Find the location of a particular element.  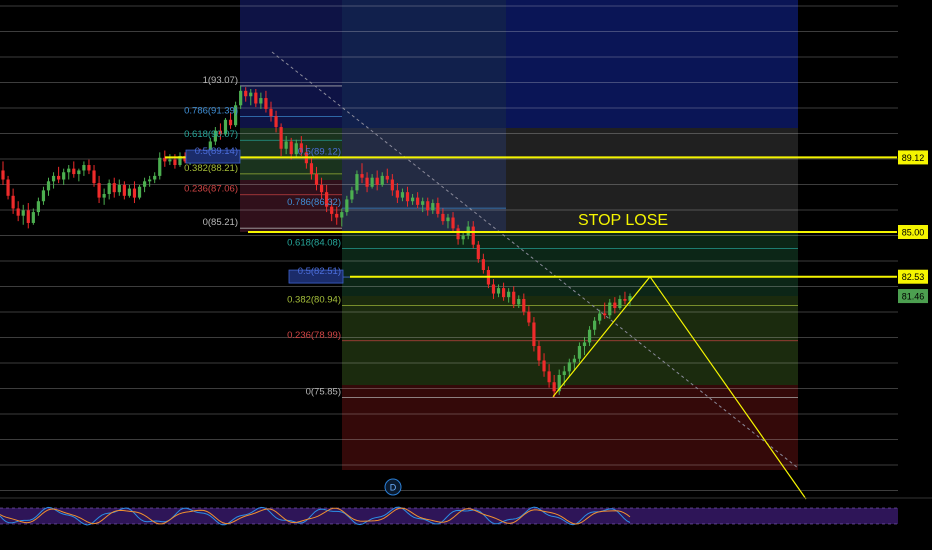

fib-label: 1(93.07) is located at coordinates (220, 80).